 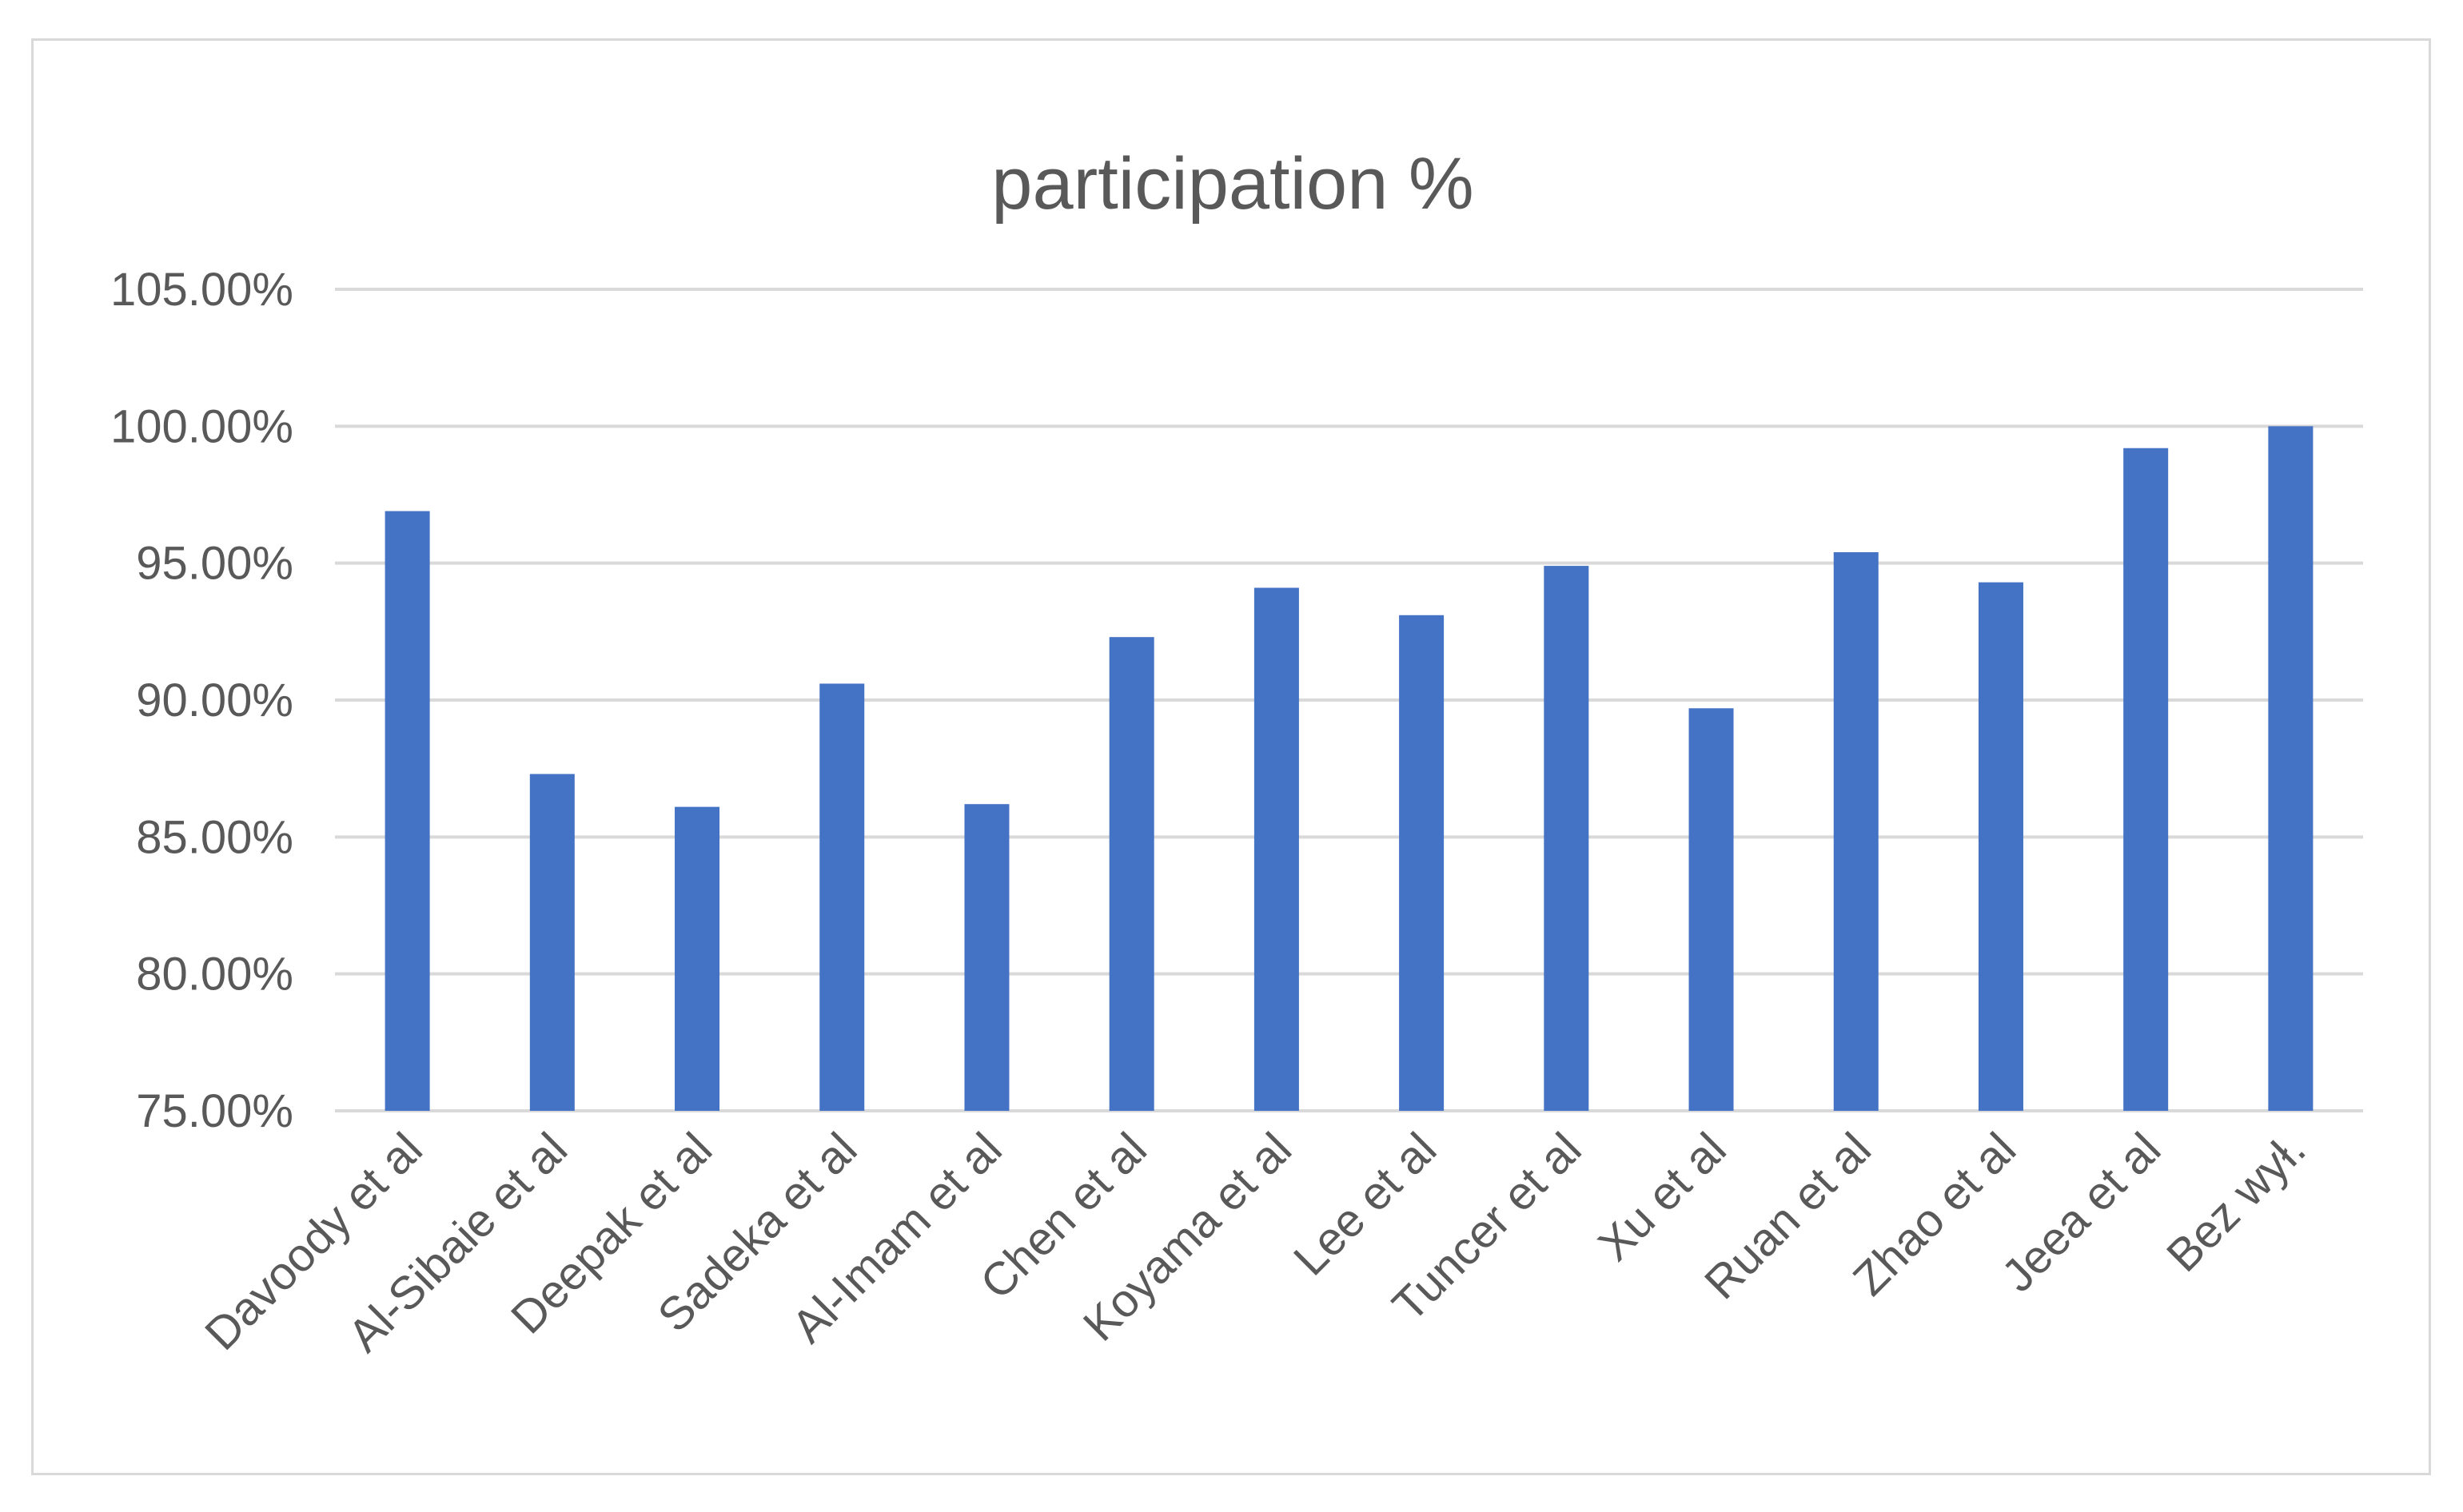 What do you see at coordinates (1232, 184) in the screenshot?
I see `chart-title: participation %` at bounding box center [1232, 184].